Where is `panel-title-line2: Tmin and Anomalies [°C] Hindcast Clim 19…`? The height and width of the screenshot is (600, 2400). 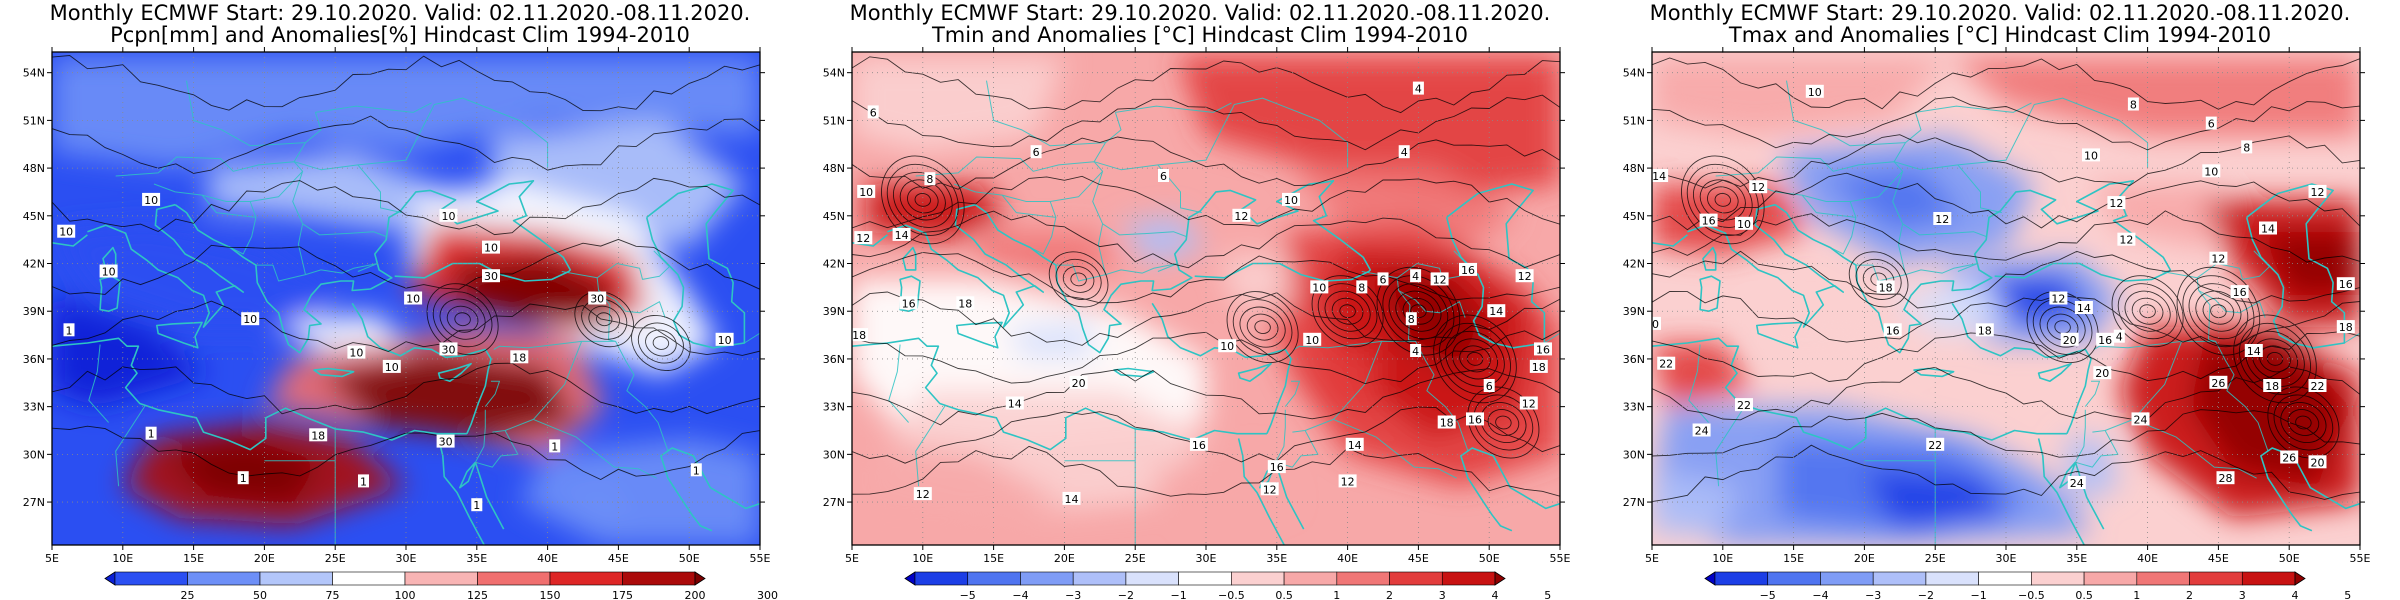
panel-title-line2: Tmin and Anomalies [°C] Hindcast Clim 19… is located at coordinates (1200, 35).